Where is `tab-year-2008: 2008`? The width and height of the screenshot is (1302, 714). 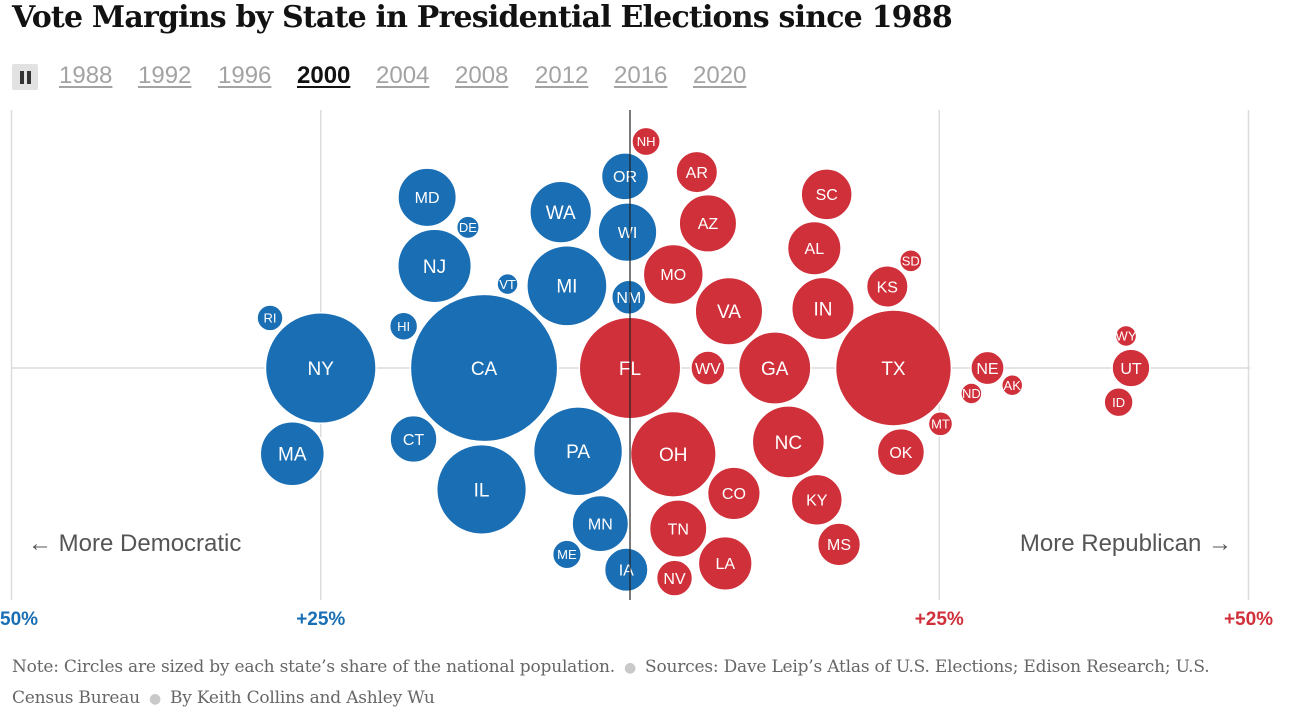
tab-year-2008: 2008 is located at coordinates (482, 75).